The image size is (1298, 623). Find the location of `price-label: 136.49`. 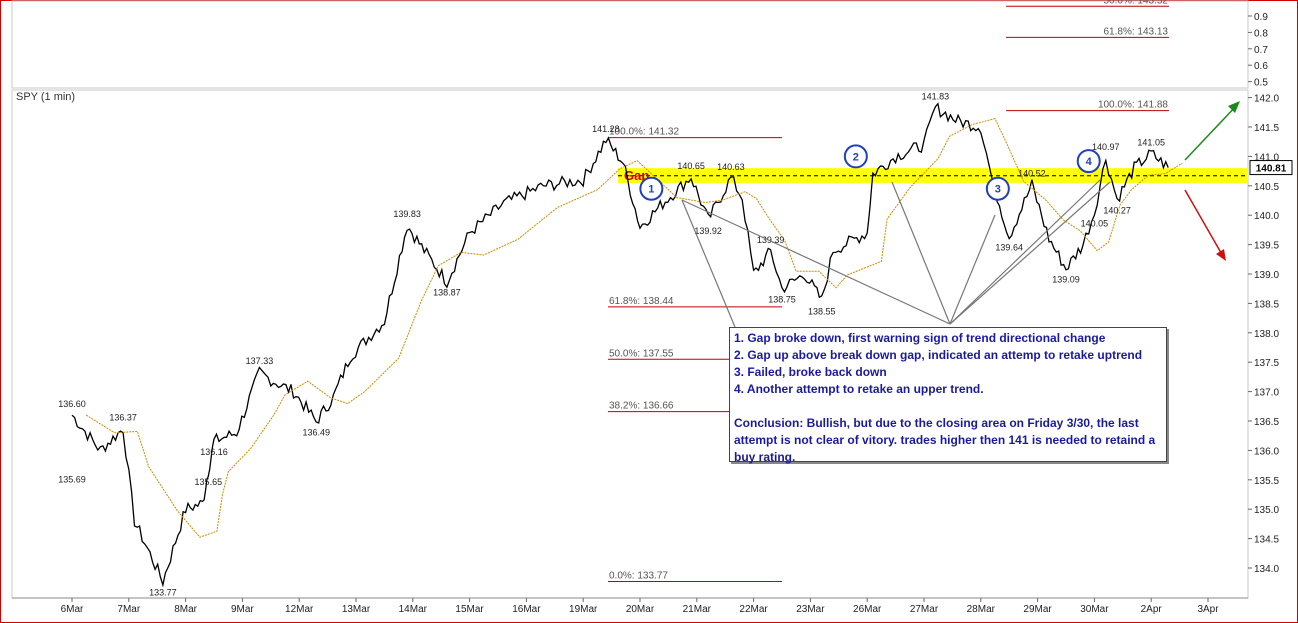

price-label: 136.49 is located at coordinates (316, 433).